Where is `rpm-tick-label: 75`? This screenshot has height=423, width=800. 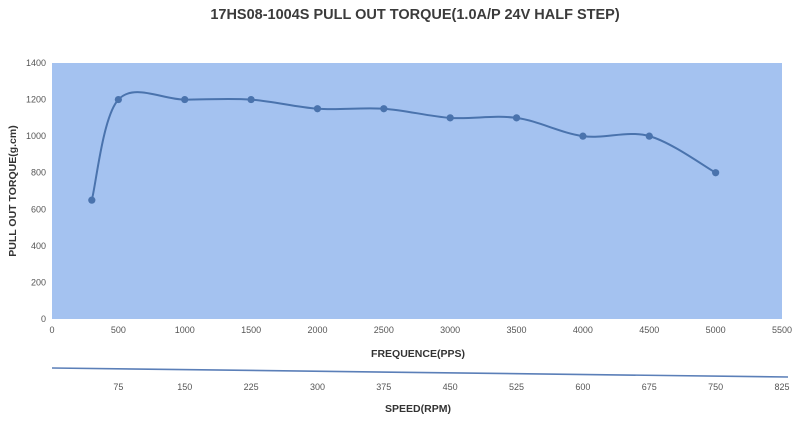
rpm-tick-label: 75 is located at coordinates (118, 387).